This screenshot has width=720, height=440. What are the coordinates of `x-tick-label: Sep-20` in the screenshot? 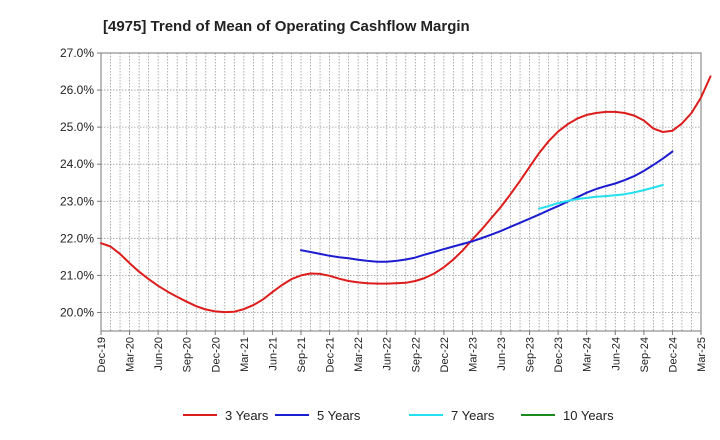 It's located at (188, 354).